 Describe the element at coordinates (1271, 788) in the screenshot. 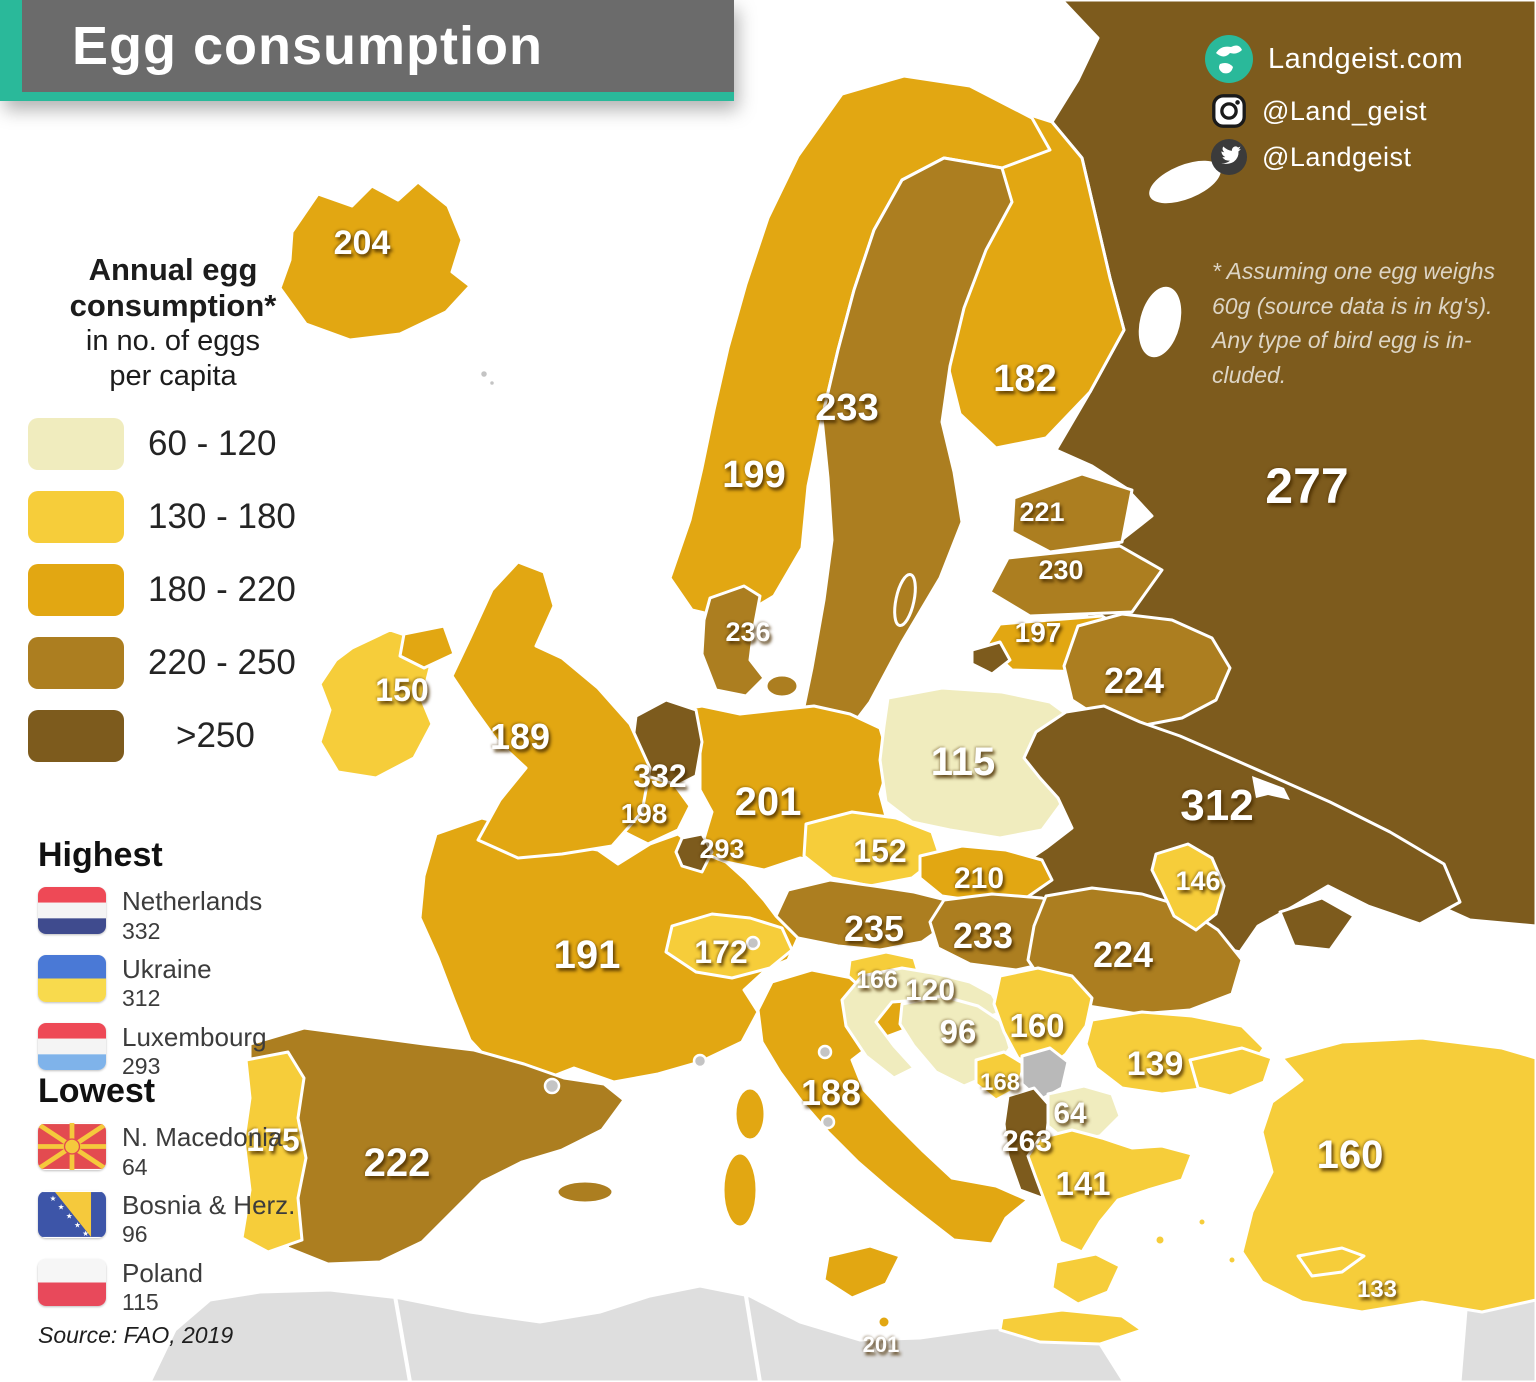

I see `arrow-icon` at that location.